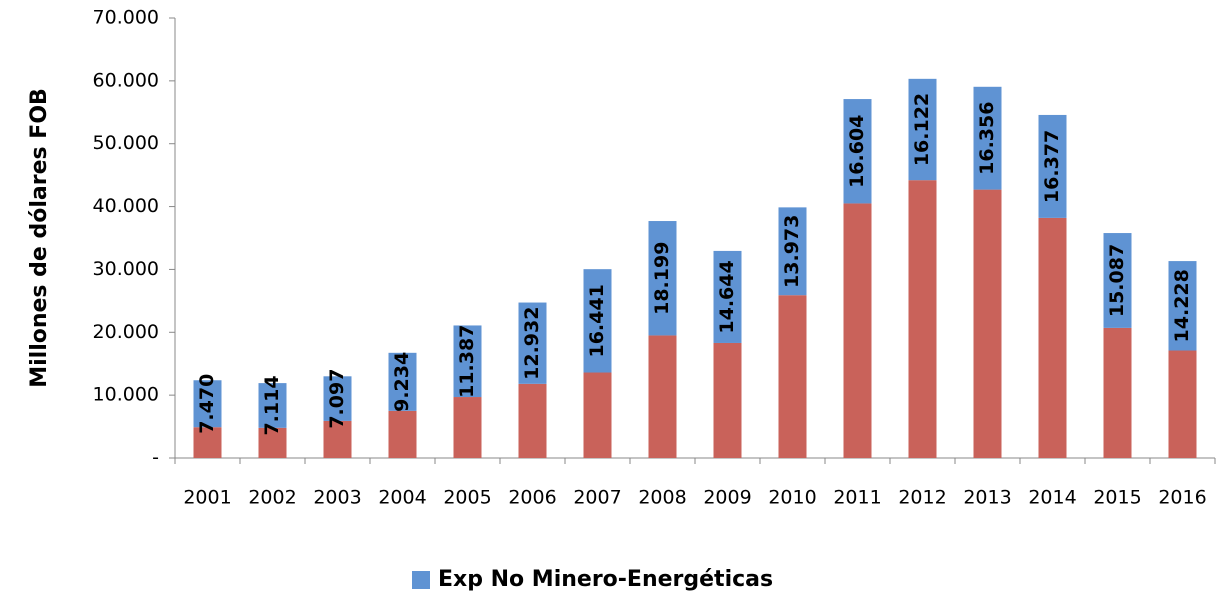 The width and height of the screenshot is (1220, 610). I want to click on x-tick-label: 2016, so click(1182, 498).